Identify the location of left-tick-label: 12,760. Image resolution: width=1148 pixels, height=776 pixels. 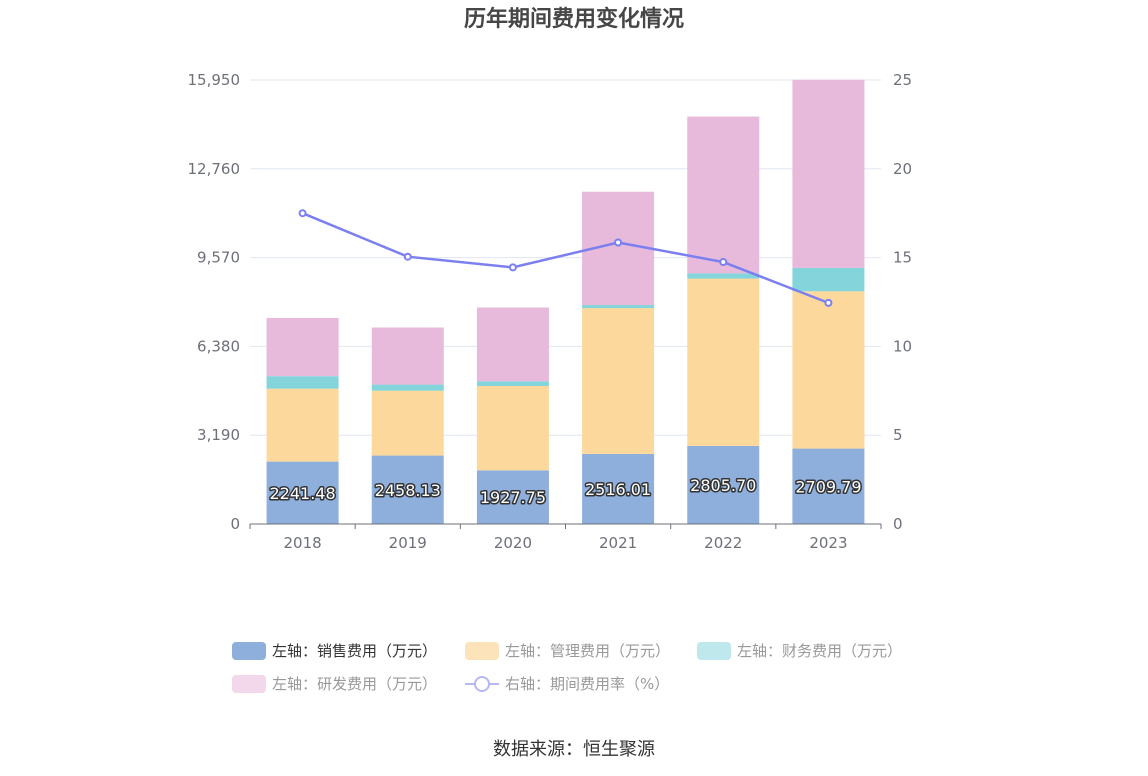
(214, 169).